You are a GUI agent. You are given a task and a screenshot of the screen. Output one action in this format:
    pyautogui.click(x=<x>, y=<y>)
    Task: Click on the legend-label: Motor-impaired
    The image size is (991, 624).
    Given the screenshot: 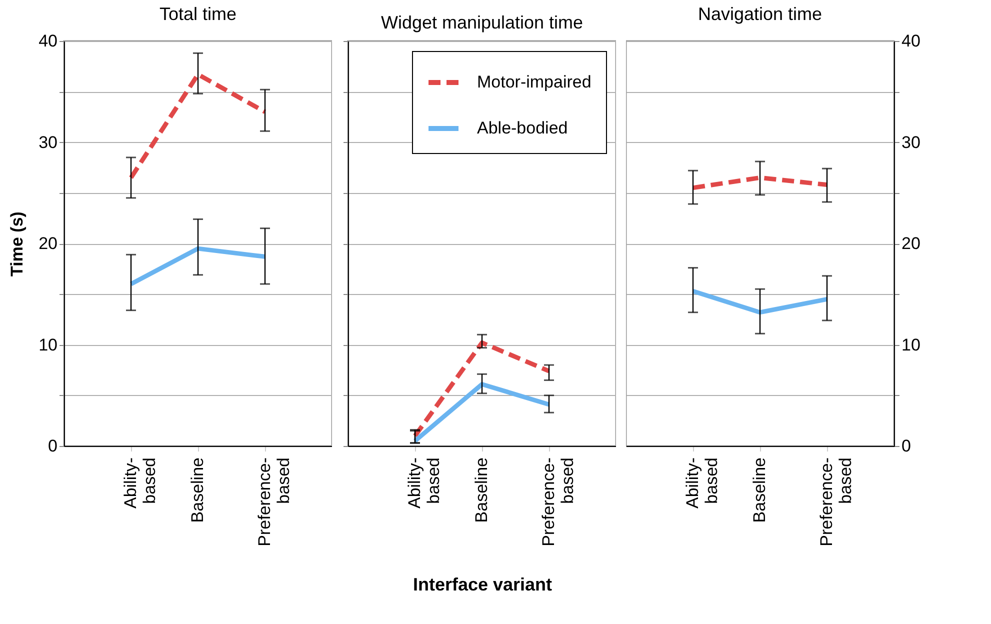 What is the action you would take?
    pyautogui.click(x=534, y=82)
    